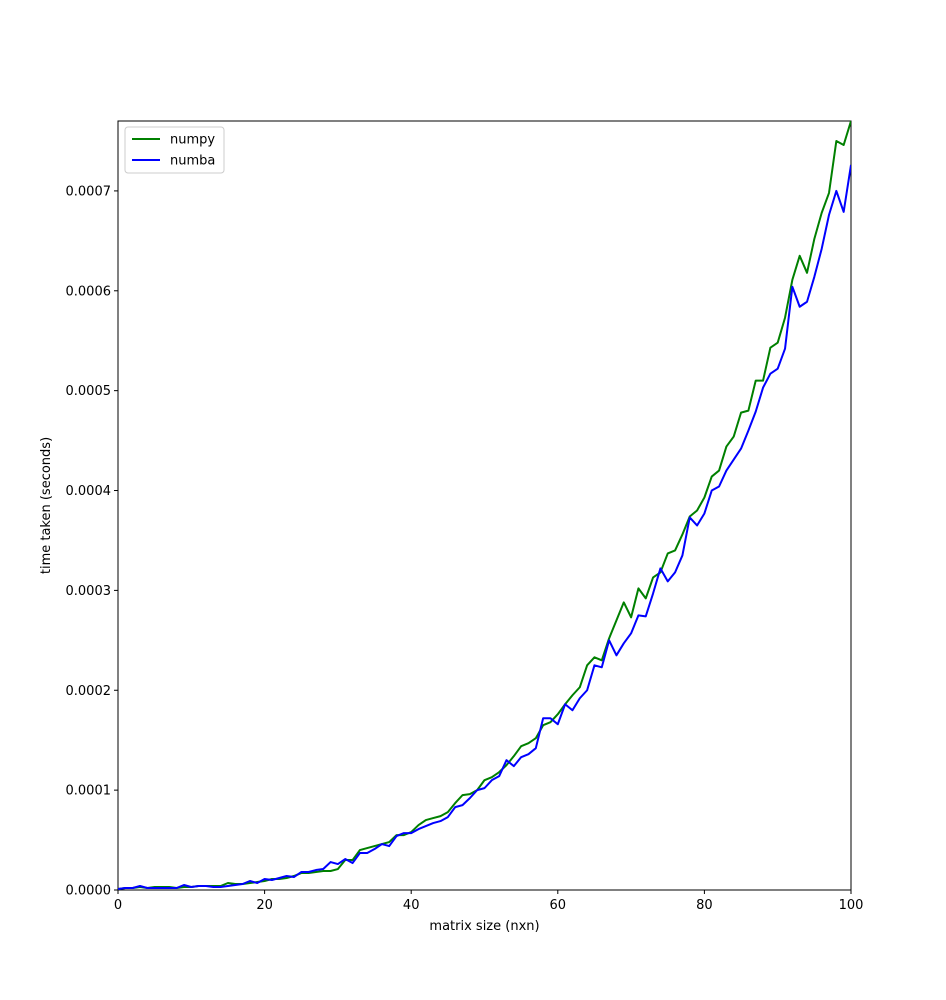 The height and width of the screenshot is (1000, 946). Describe the element at coordinates (704, 905) in the screenshot. I see `x-tick-label: 80` at that location.